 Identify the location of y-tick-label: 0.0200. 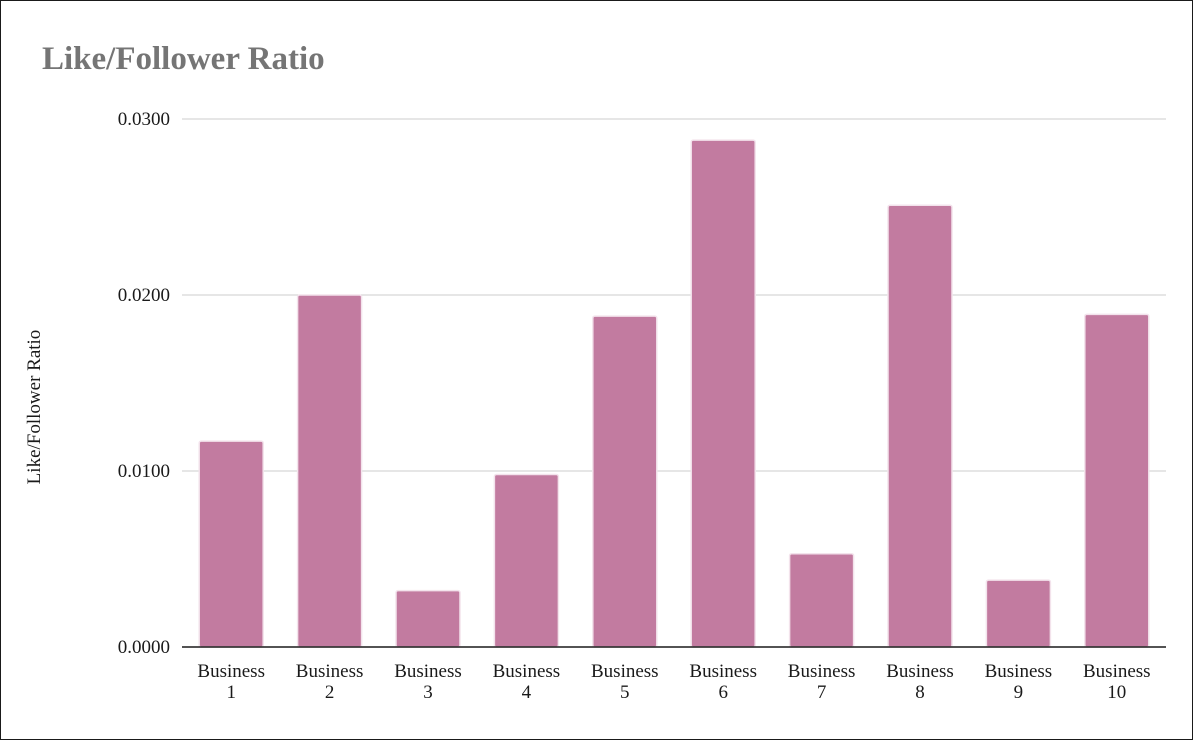
(144, 295).